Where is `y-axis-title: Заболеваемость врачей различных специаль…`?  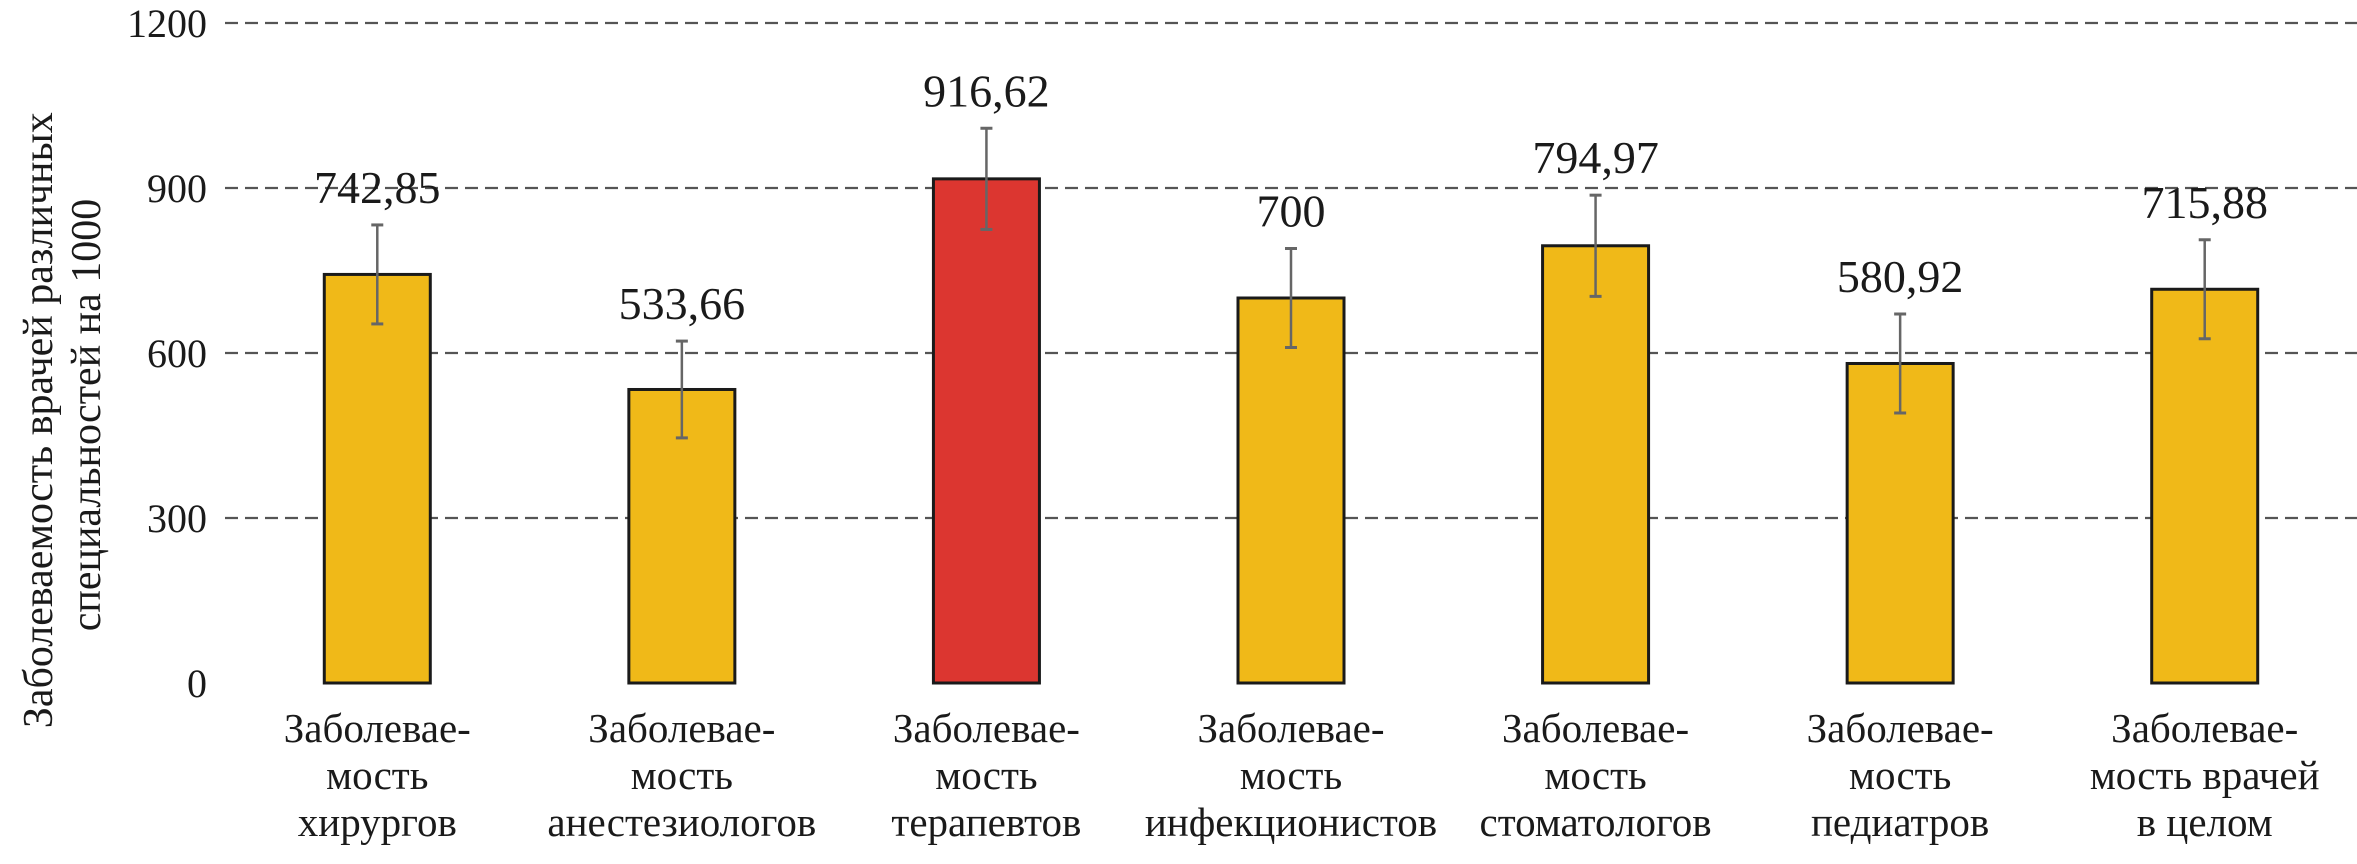
y-axis-title: Заболеваемость врачей различных специаль… is located at coordinates (63, 415).